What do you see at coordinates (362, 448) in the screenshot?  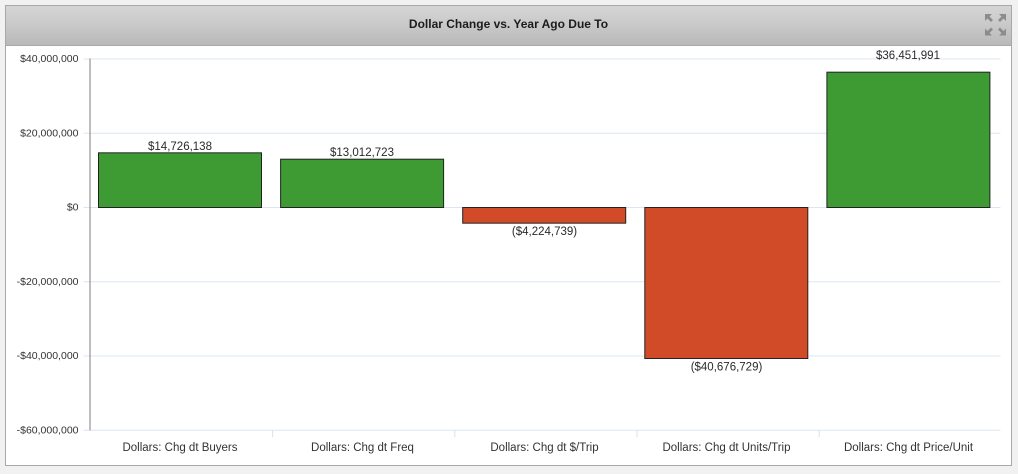 I see `svg-text: Dollars: Chg dt Freq` at bounding box center [362, 448].